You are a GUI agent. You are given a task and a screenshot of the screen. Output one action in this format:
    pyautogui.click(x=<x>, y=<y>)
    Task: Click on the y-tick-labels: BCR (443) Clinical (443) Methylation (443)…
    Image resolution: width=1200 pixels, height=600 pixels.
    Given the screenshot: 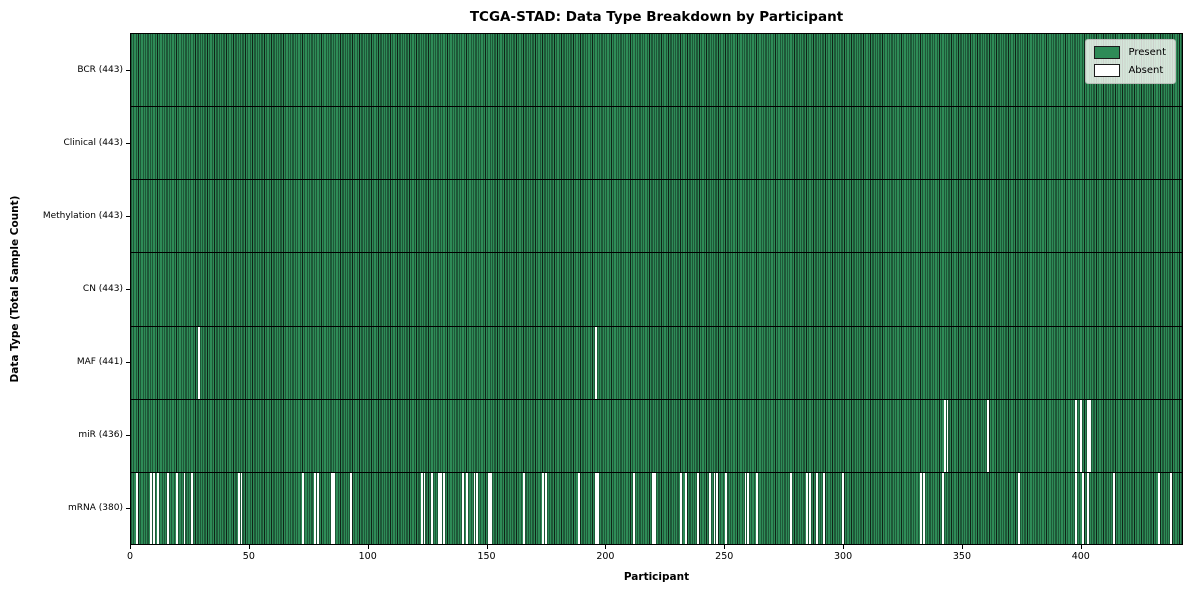 What is the action you would take?
    pyautogui.click(x=61, y=300)
    